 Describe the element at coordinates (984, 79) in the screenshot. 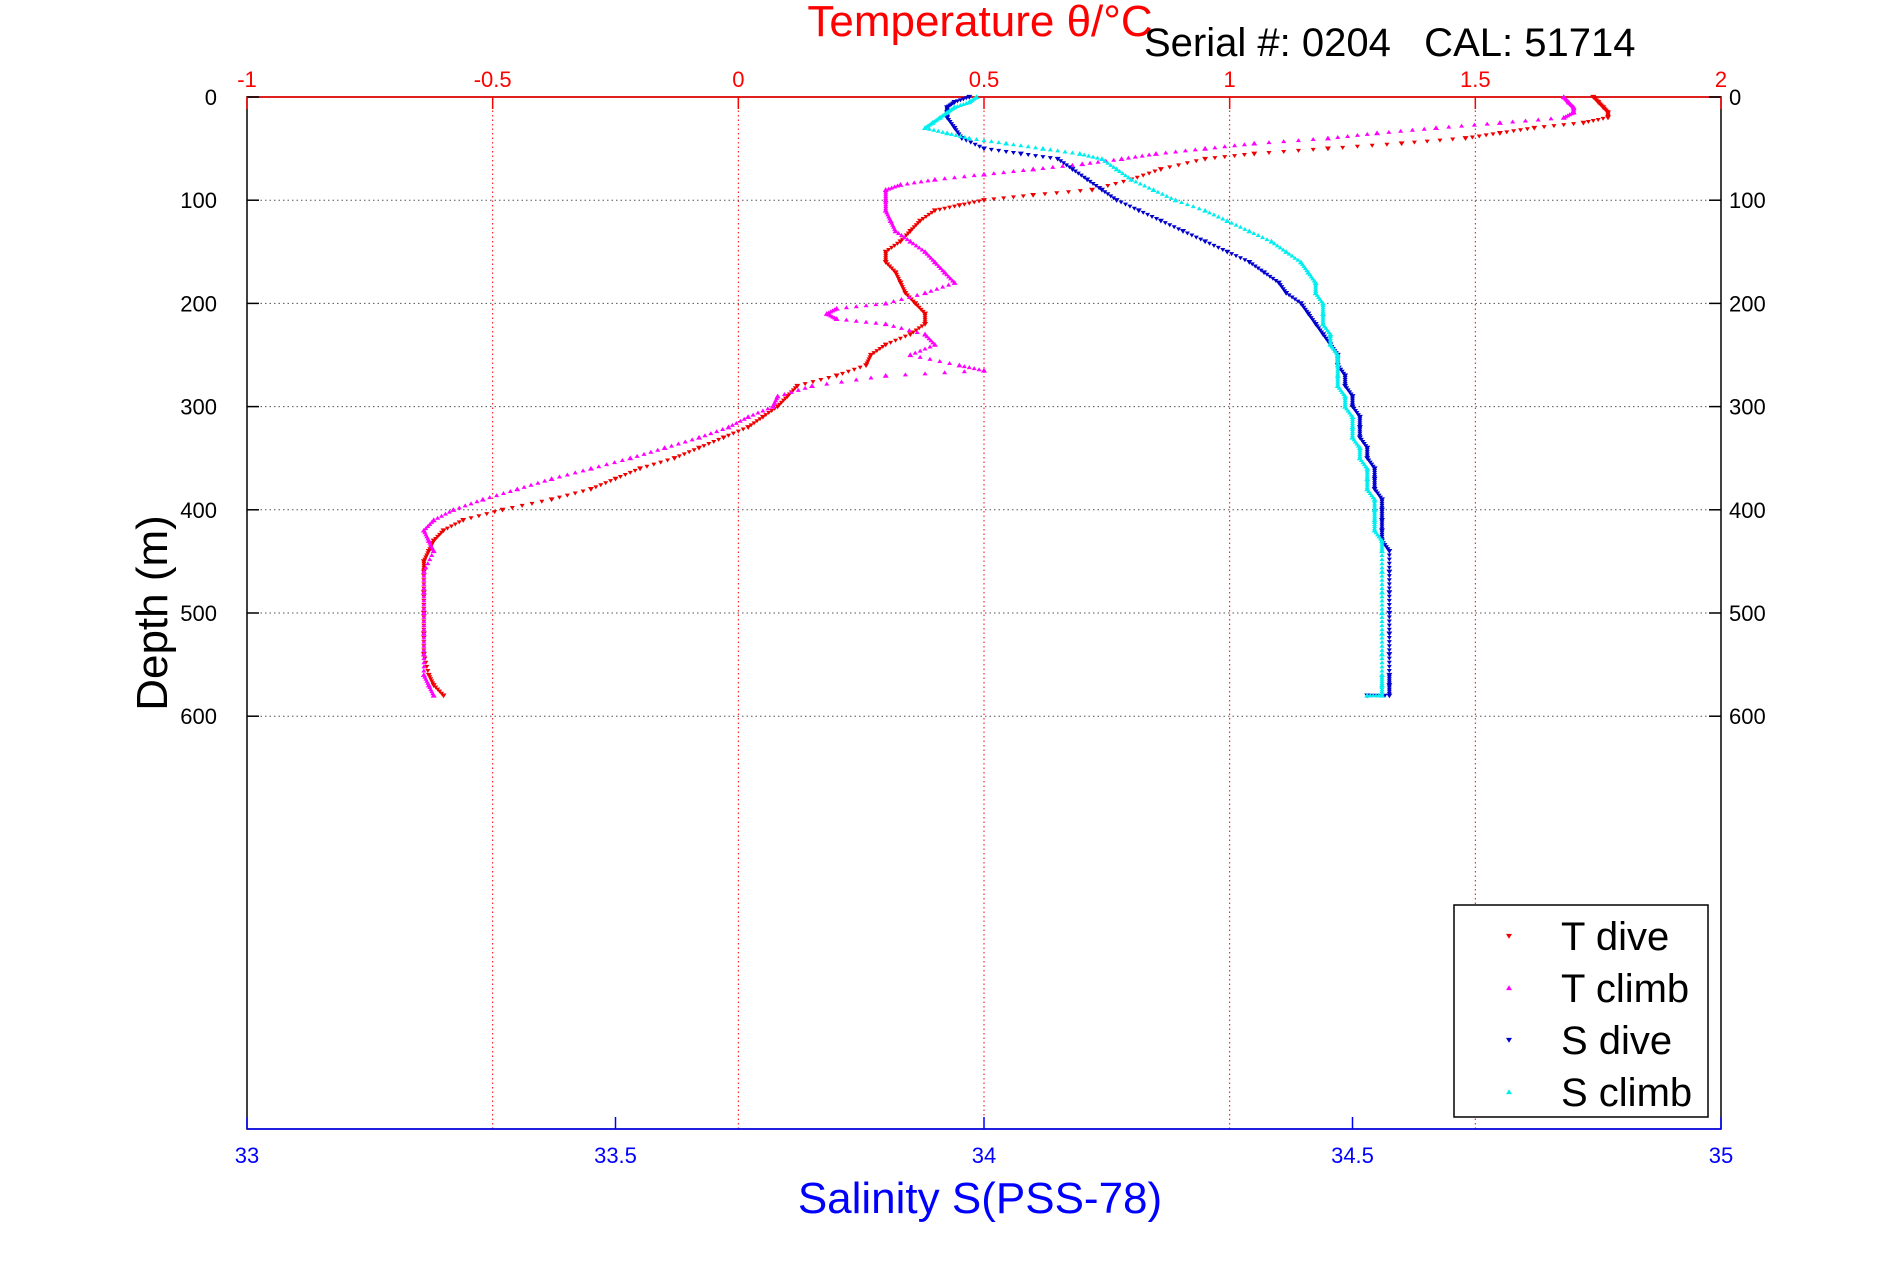

I see `temperature-tick-label: 0.5` at that location.